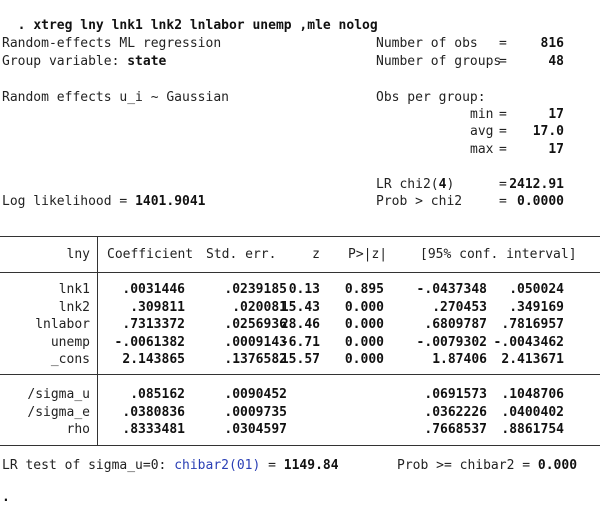 This screenshot has height=508, width=600. Describe the element at coordinates (150, 254) in the screenshot. I see `col-header-coef: Coefficient` at that location.